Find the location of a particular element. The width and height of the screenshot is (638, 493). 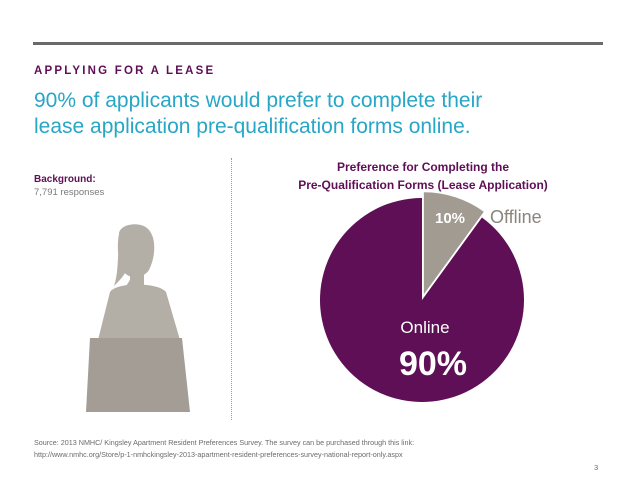

online-series-label: Online is located at coordinates (424, 327).